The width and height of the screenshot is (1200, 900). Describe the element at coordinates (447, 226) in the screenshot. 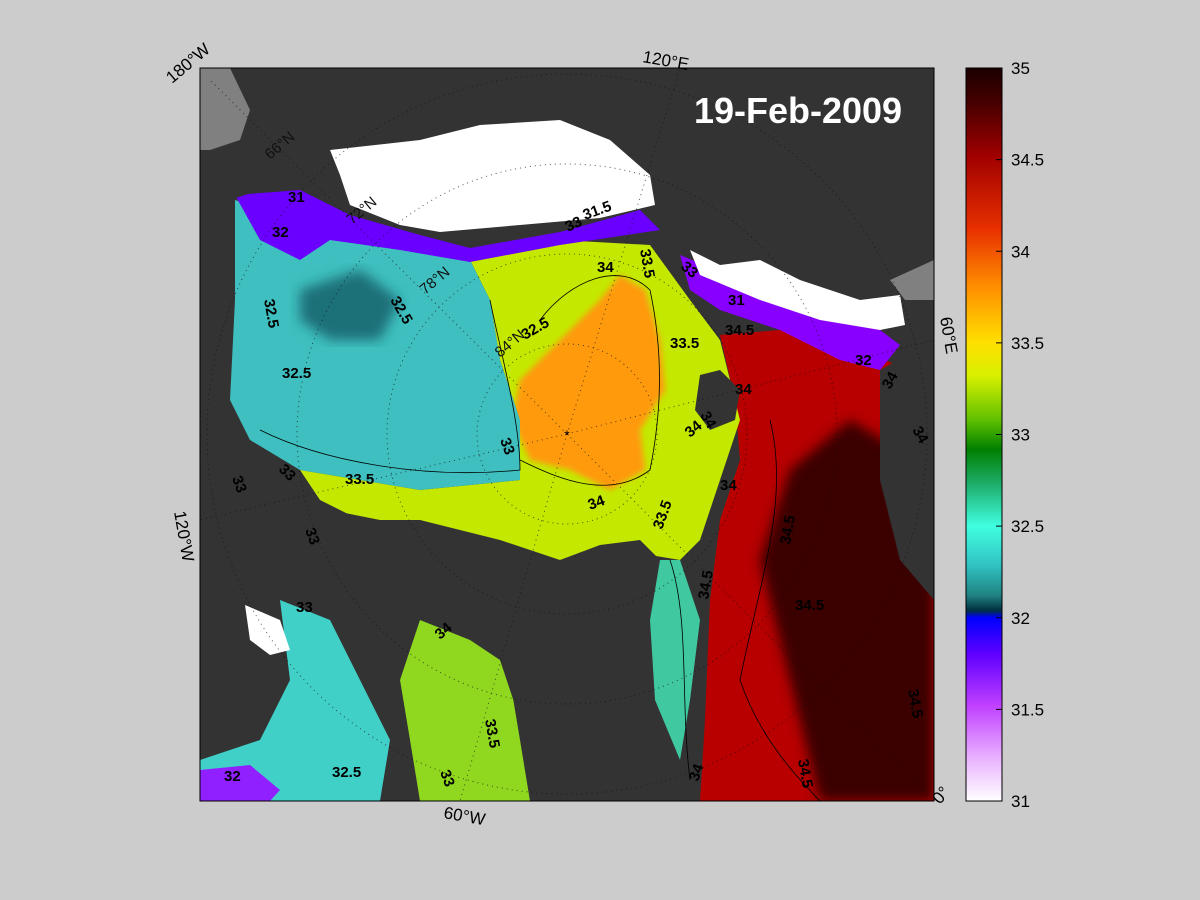

I see `siberian-purple-band` at that location.